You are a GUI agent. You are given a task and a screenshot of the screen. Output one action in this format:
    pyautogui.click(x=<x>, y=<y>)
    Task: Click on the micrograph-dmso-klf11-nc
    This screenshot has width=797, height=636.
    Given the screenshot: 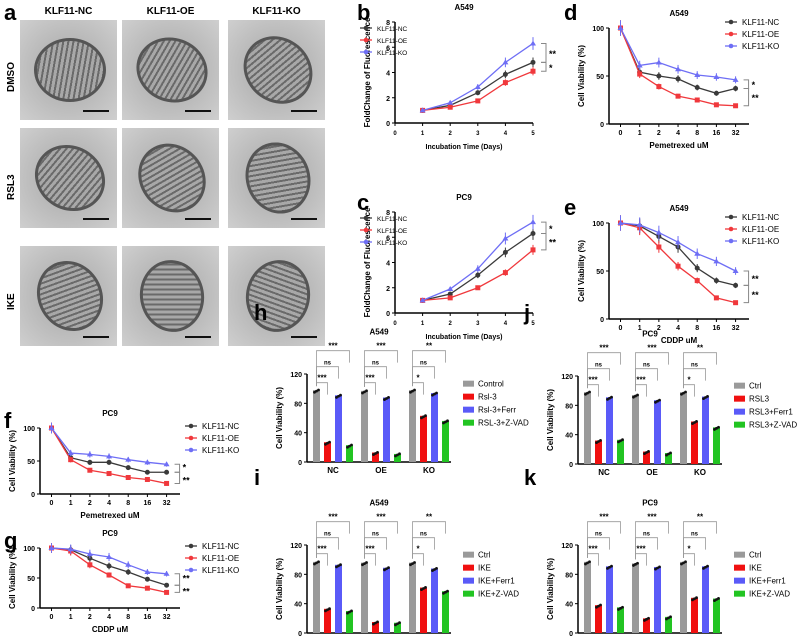 What is the action you would take?
    pyautogui.click(x=68, y=70)
    